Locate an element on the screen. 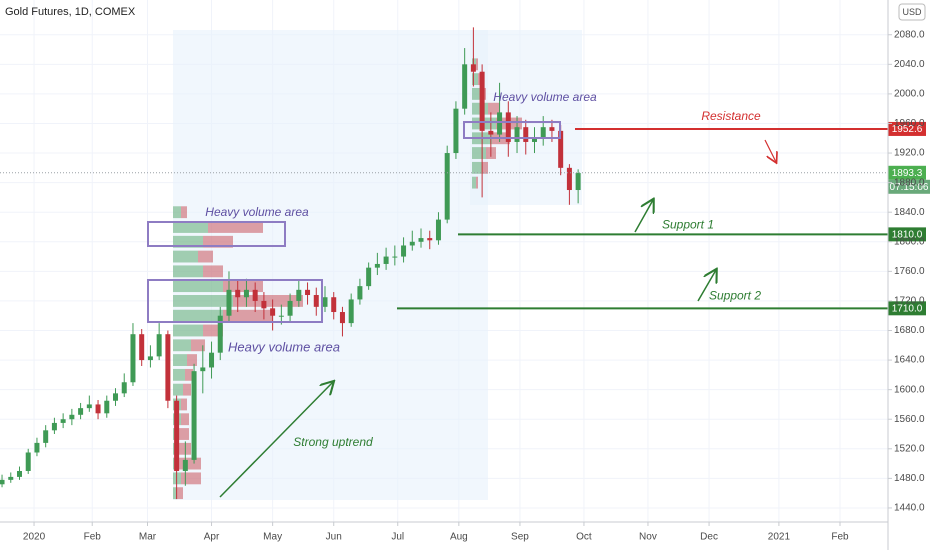 The image size is (932, 550). y-tick-label: 1480.0 is located at coordinates (909, 478).